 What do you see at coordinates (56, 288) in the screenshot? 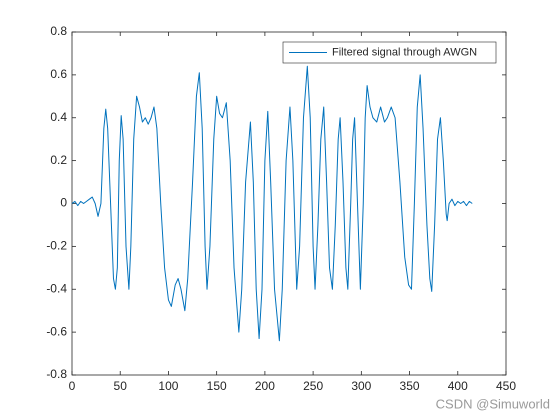
I see `y-tick-label: -0.4` at bounding box center [56, 288].